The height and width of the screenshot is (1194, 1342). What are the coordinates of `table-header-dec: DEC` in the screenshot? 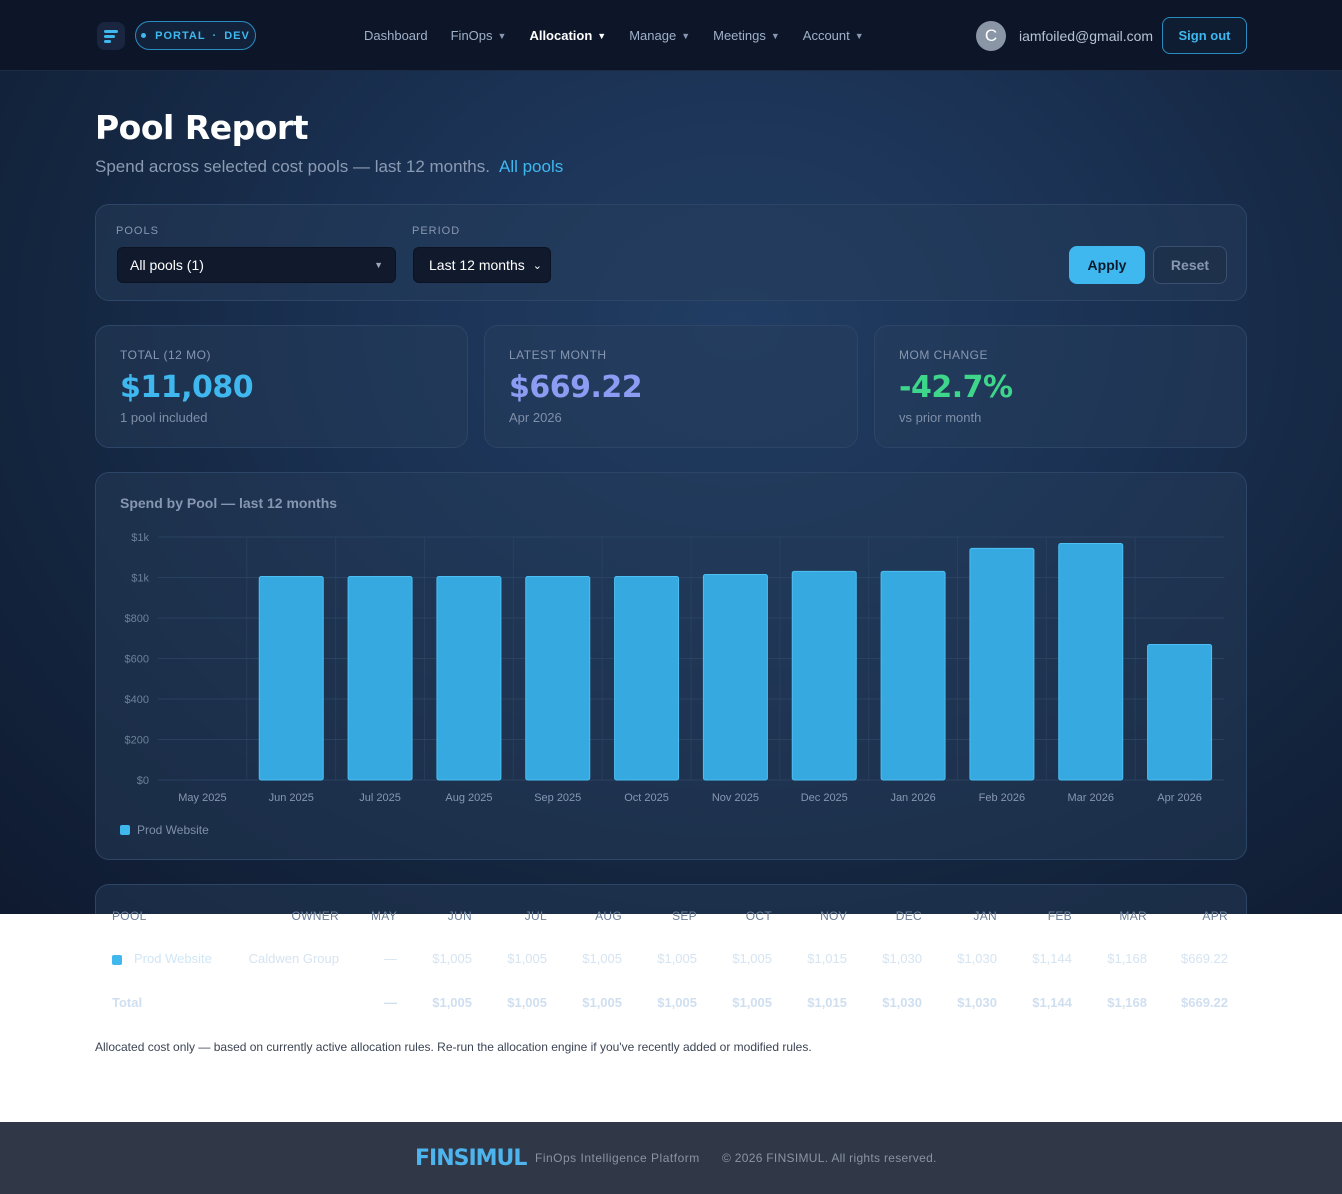 It's located at (908, 916).